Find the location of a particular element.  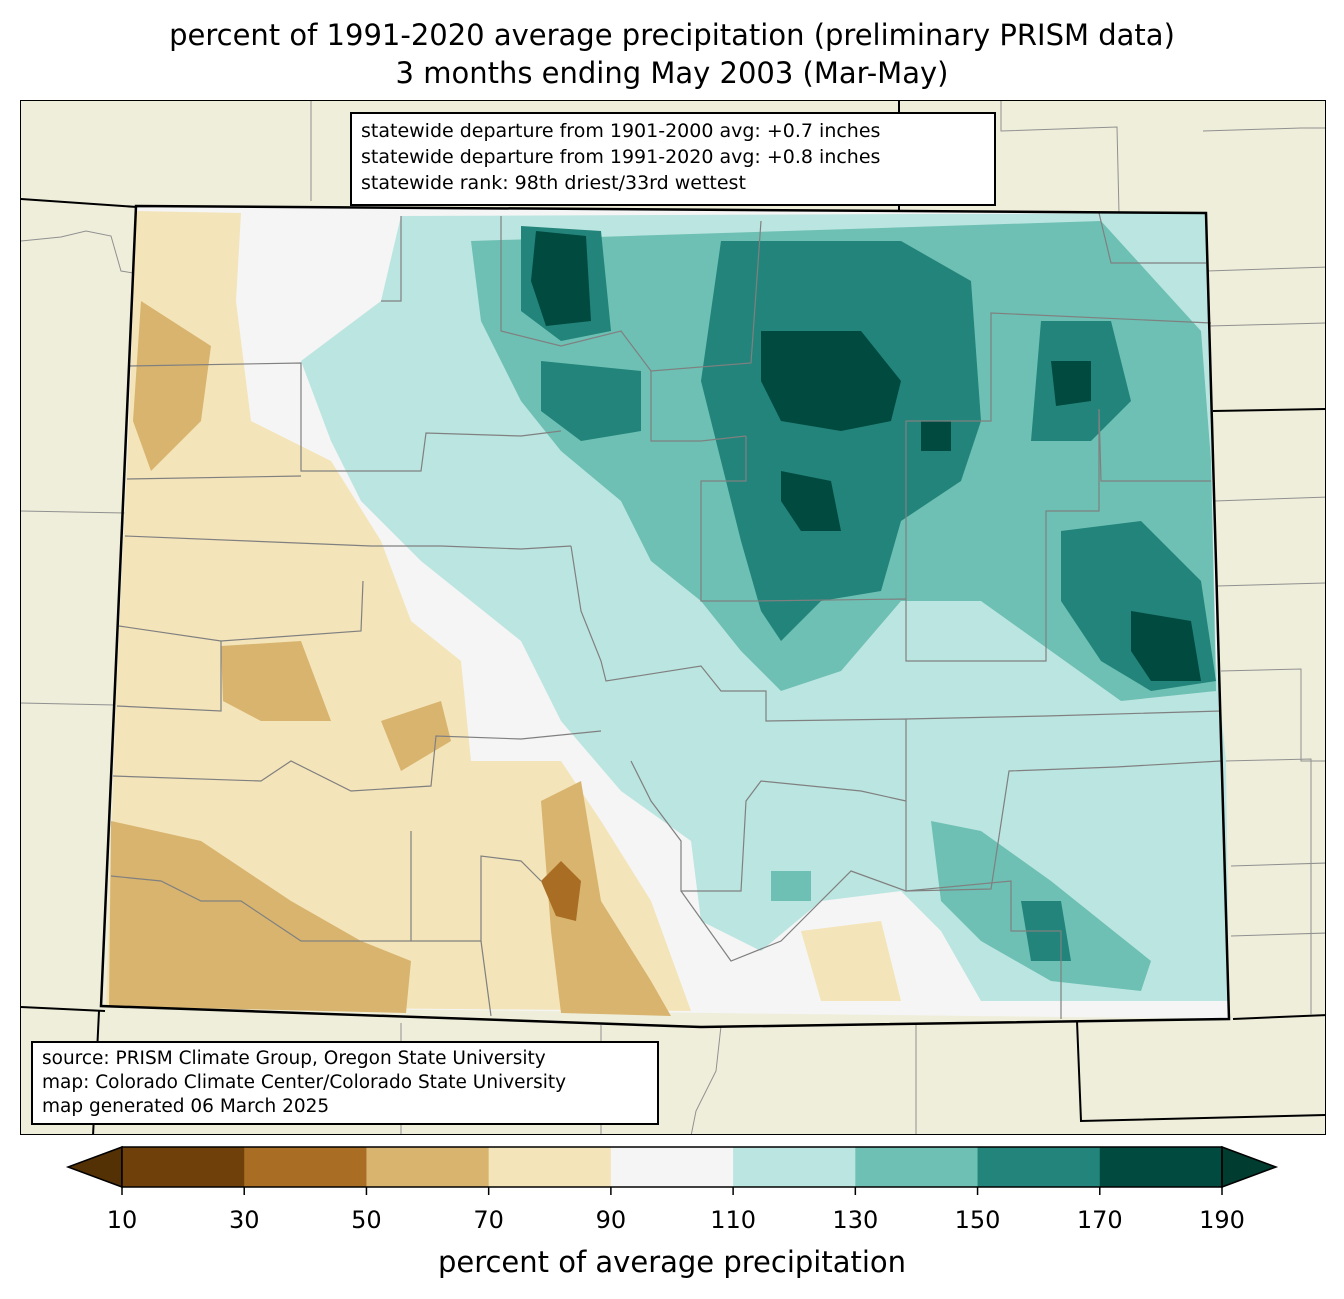

colorbar is located at coordinates (672, 1170).